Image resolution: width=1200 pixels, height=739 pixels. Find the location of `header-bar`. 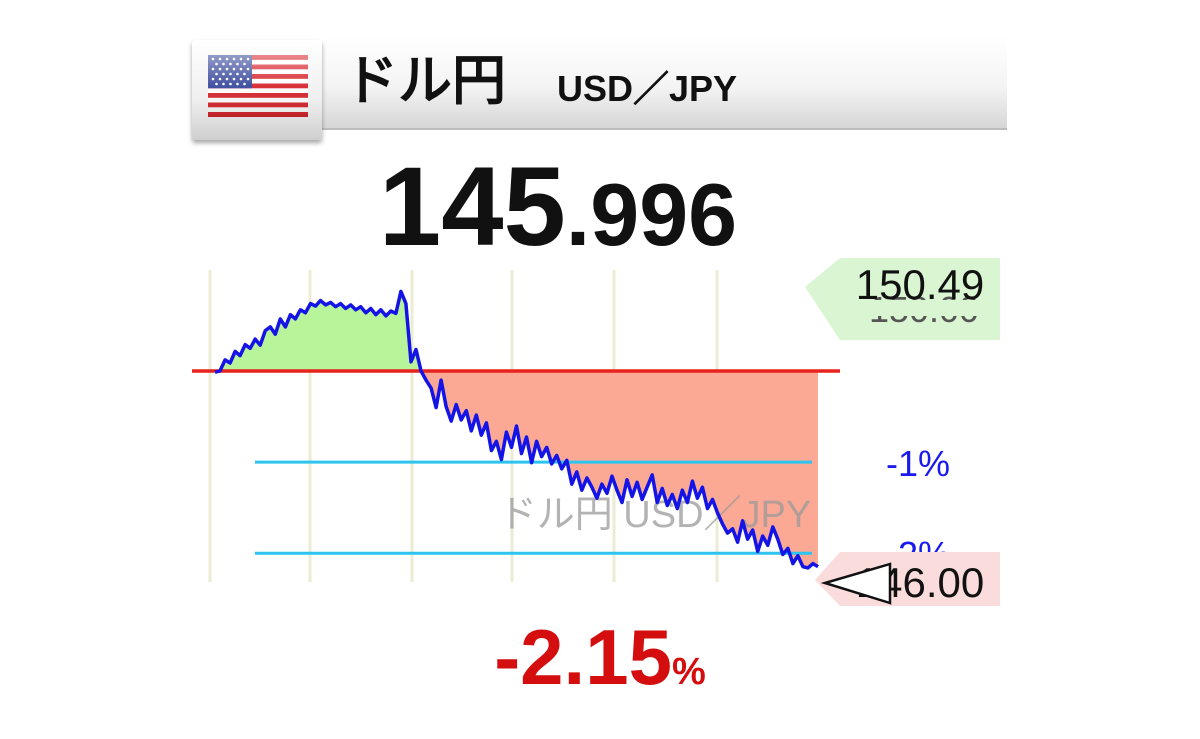

header-bar is located at coordinates (599, 83).